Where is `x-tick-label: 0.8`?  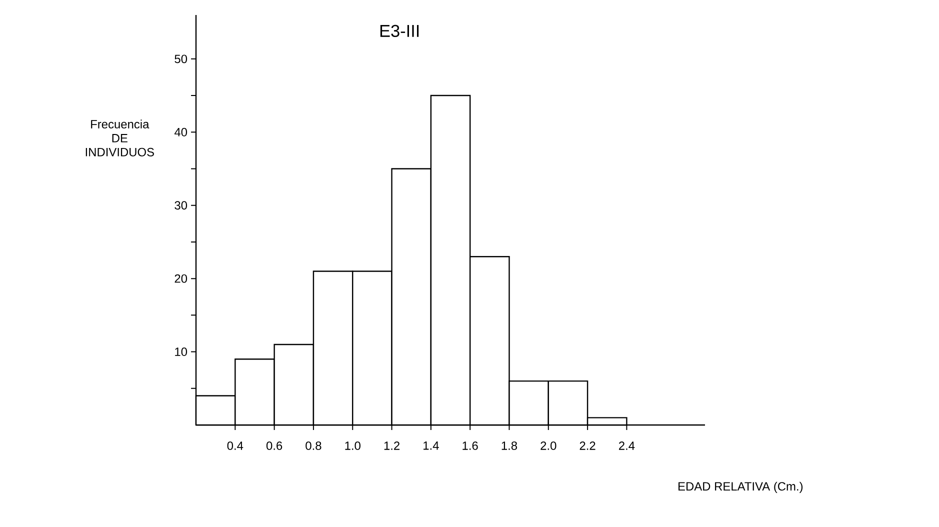
x-tick-label: 0.8 is located at coordinates (314, 445).